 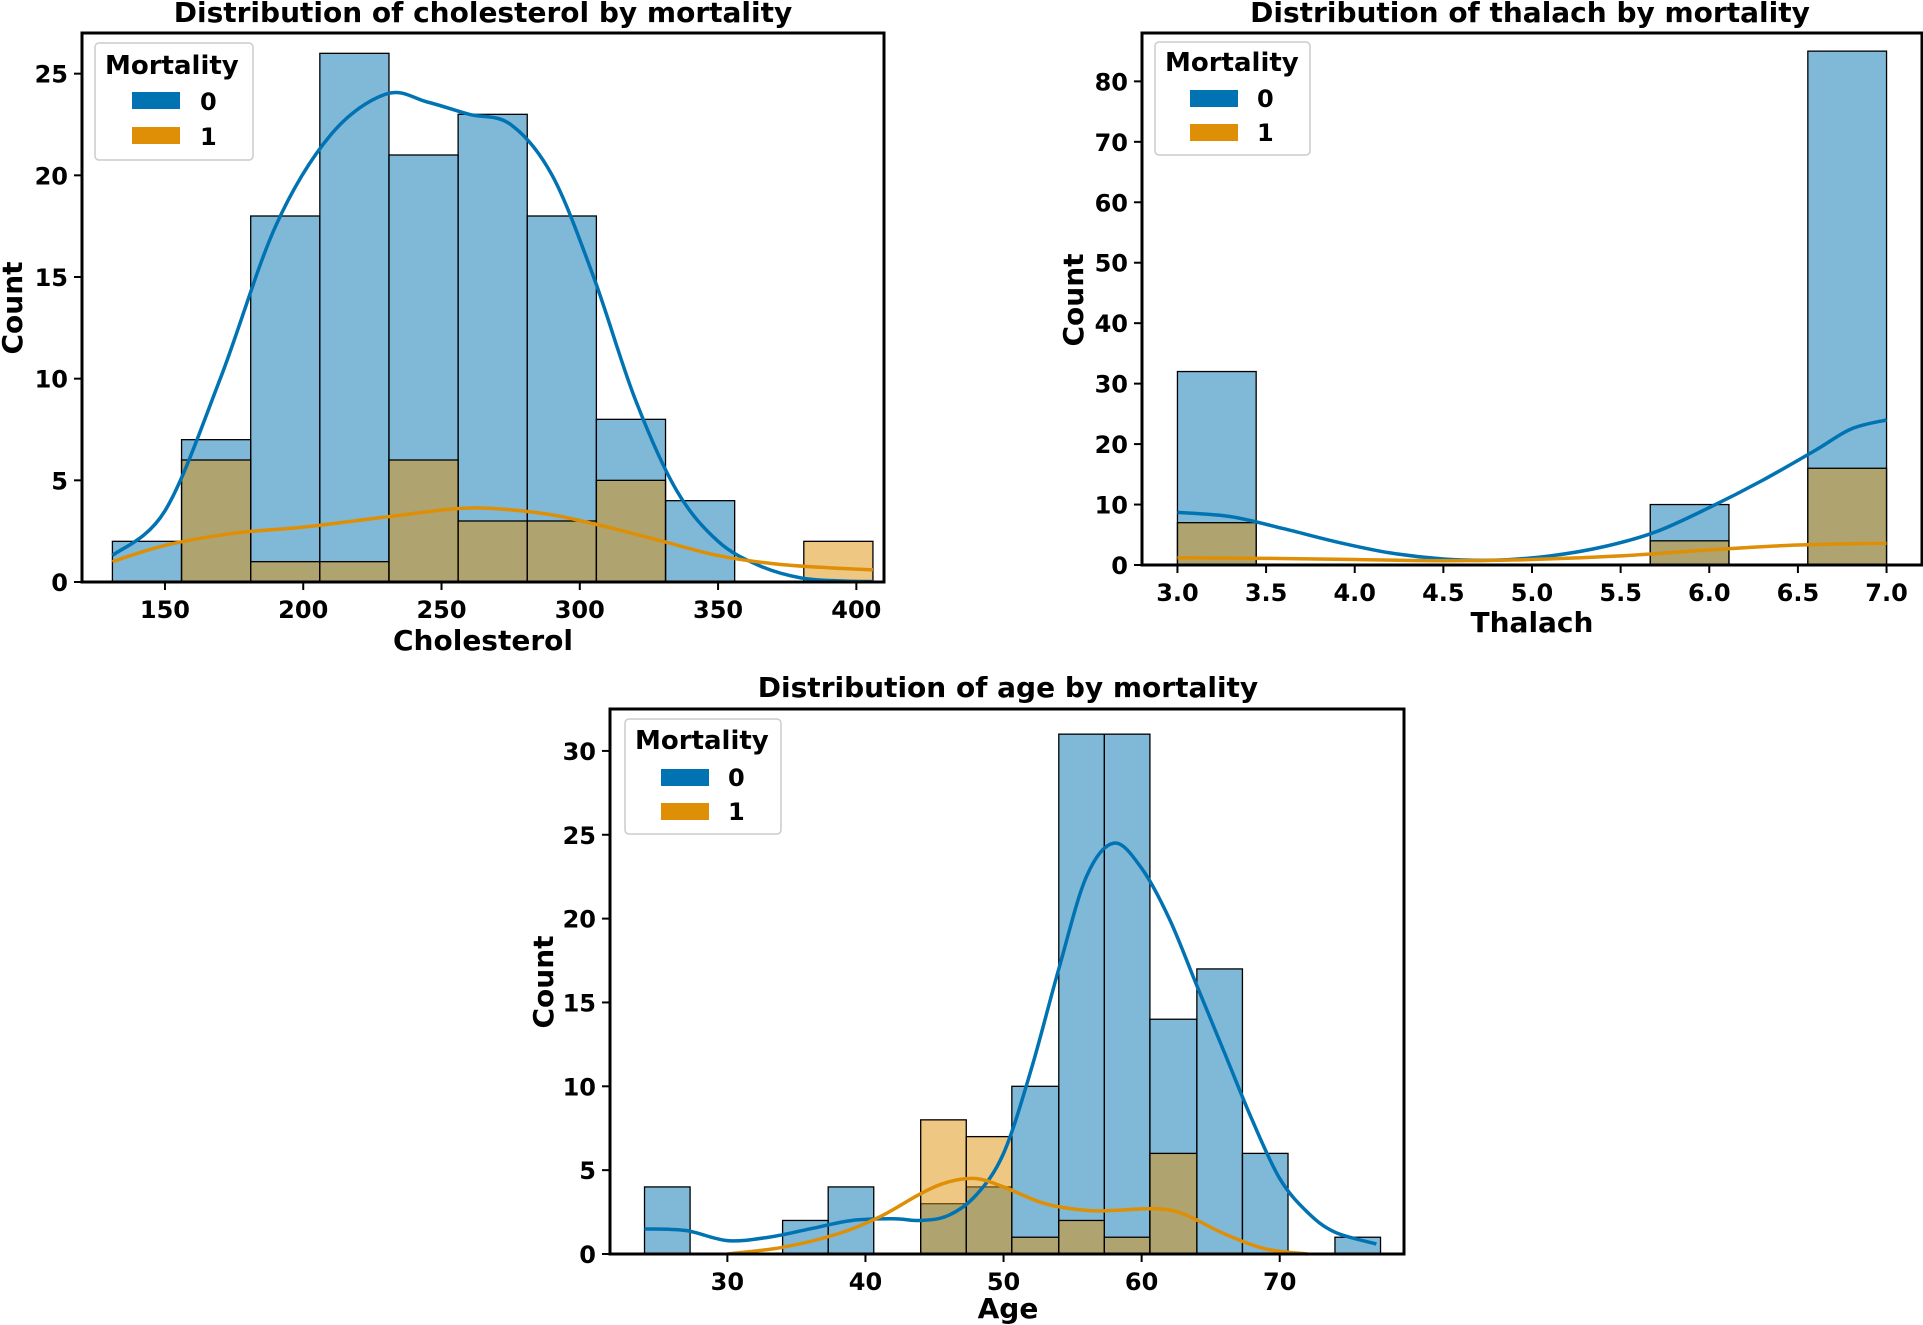 I want to click on chol-y-tick-label: 15, so click(x=51, y=278).